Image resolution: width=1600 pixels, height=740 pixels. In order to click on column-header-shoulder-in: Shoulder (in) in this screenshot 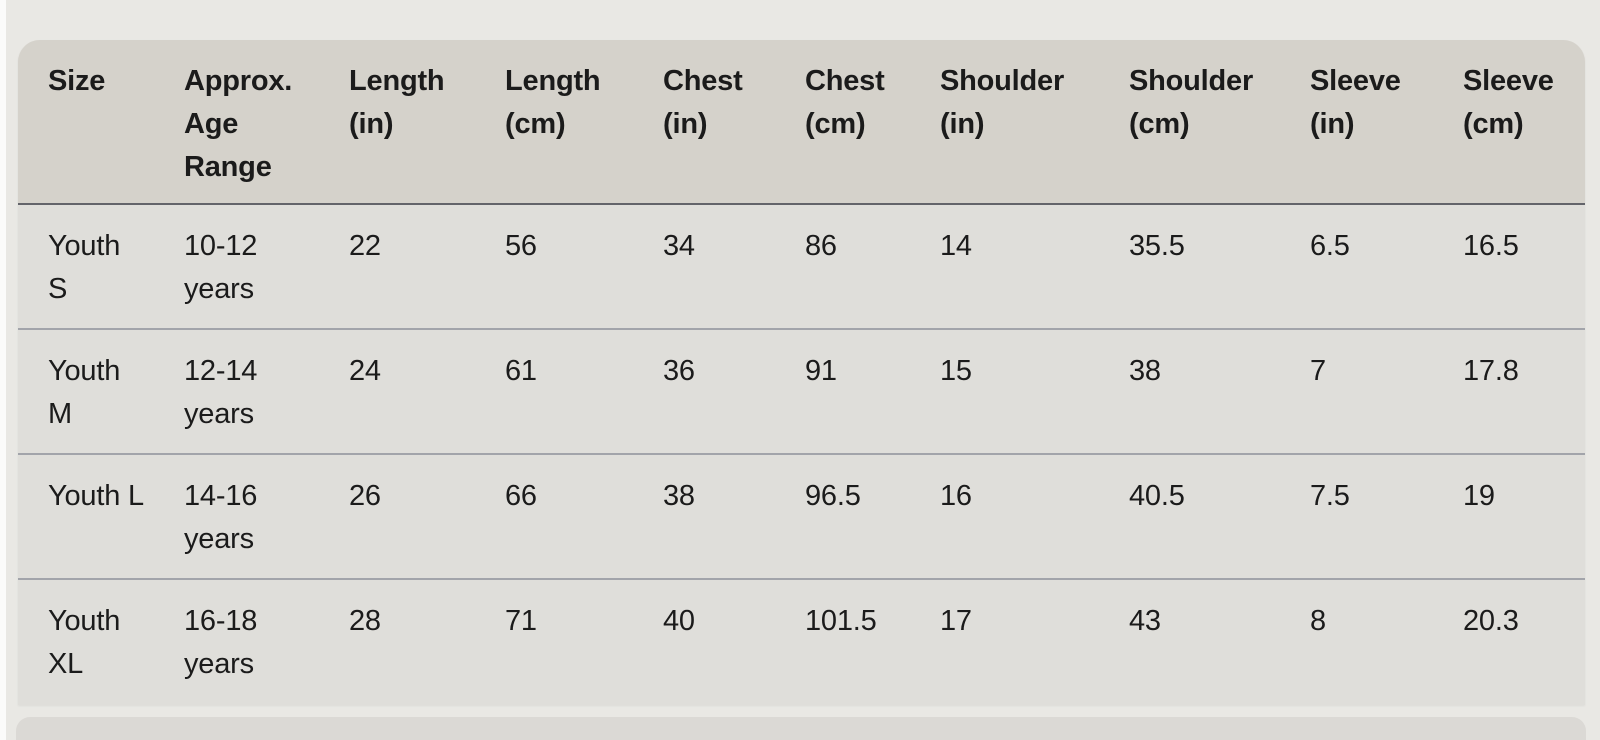, I will do `click(1004, 122)`.